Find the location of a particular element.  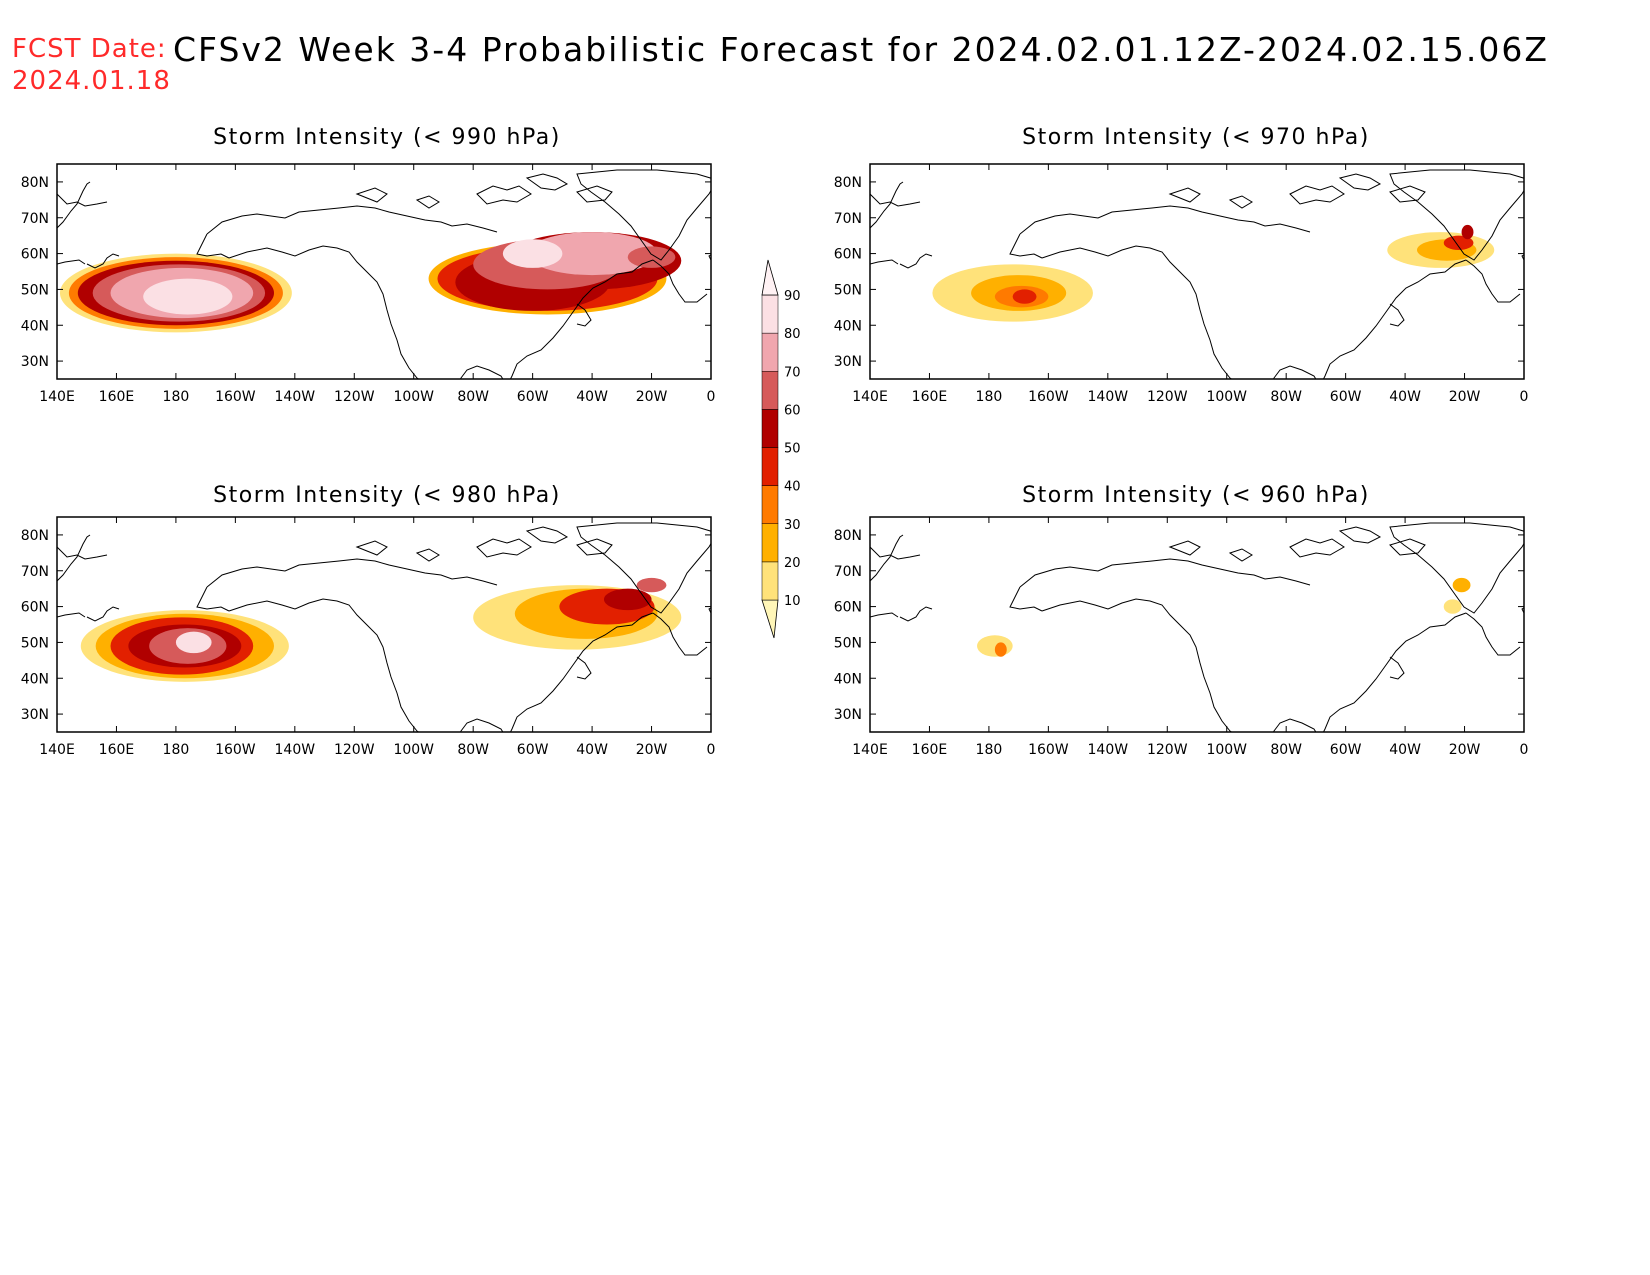

legend-level-label: 80 is located at coordinates (792, 334).